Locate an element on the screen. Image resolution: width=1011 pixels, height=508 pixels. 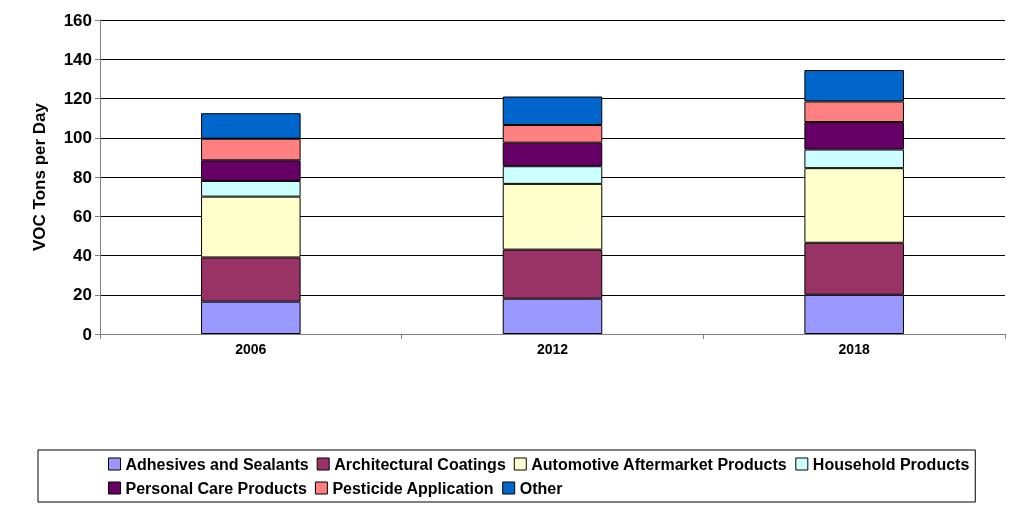
y-tick-label: 160 is located at coordinates (77, 20).